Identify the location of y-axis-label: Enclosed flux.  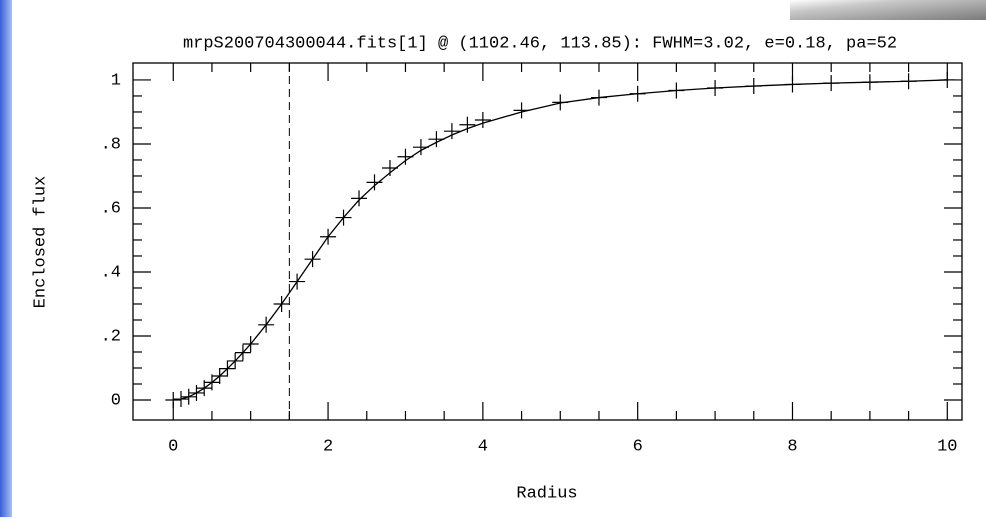
(40, 242).